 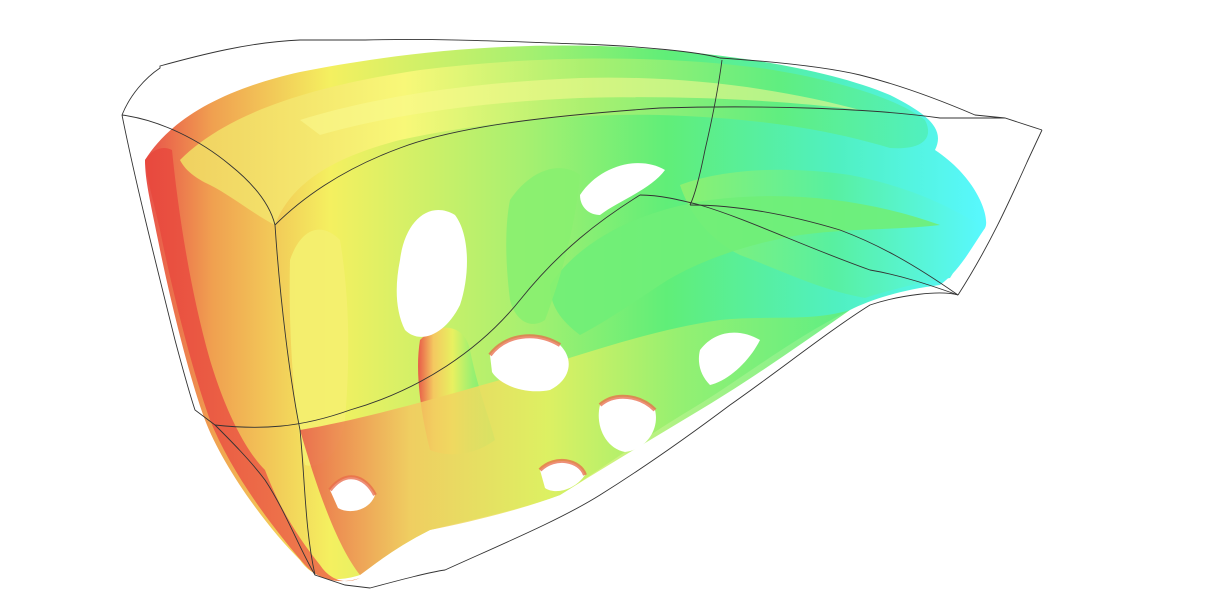 I want to click on surface-left-edge, so click(x=252, y=365).